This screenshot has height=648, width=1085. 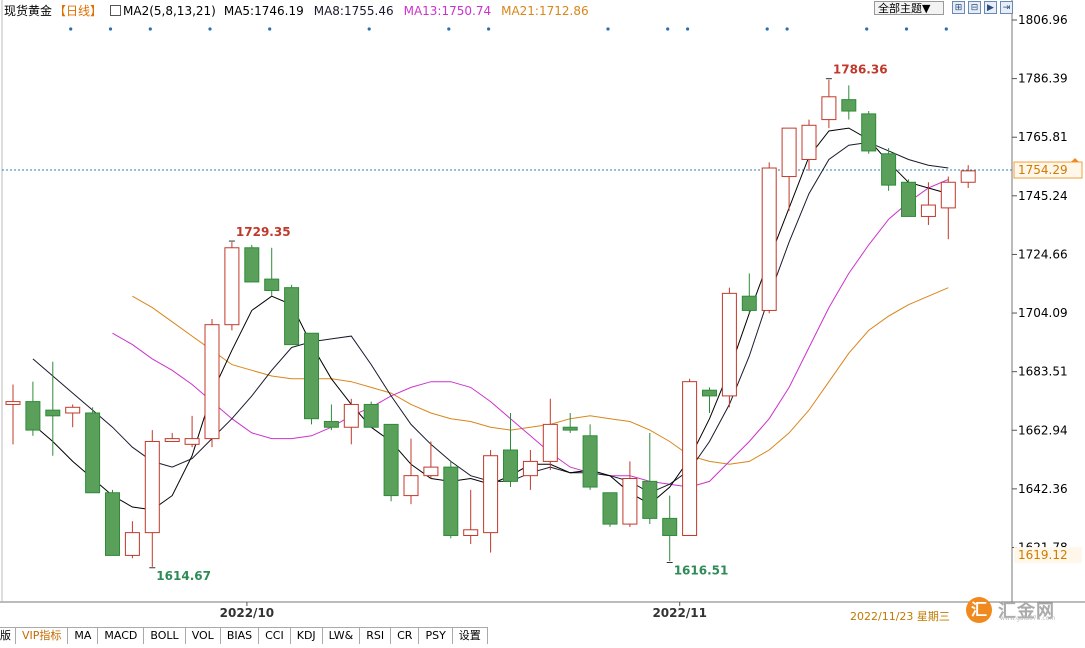 I want to click on x-axis: 2022/10 2022/11, so click(x=463, y=611).